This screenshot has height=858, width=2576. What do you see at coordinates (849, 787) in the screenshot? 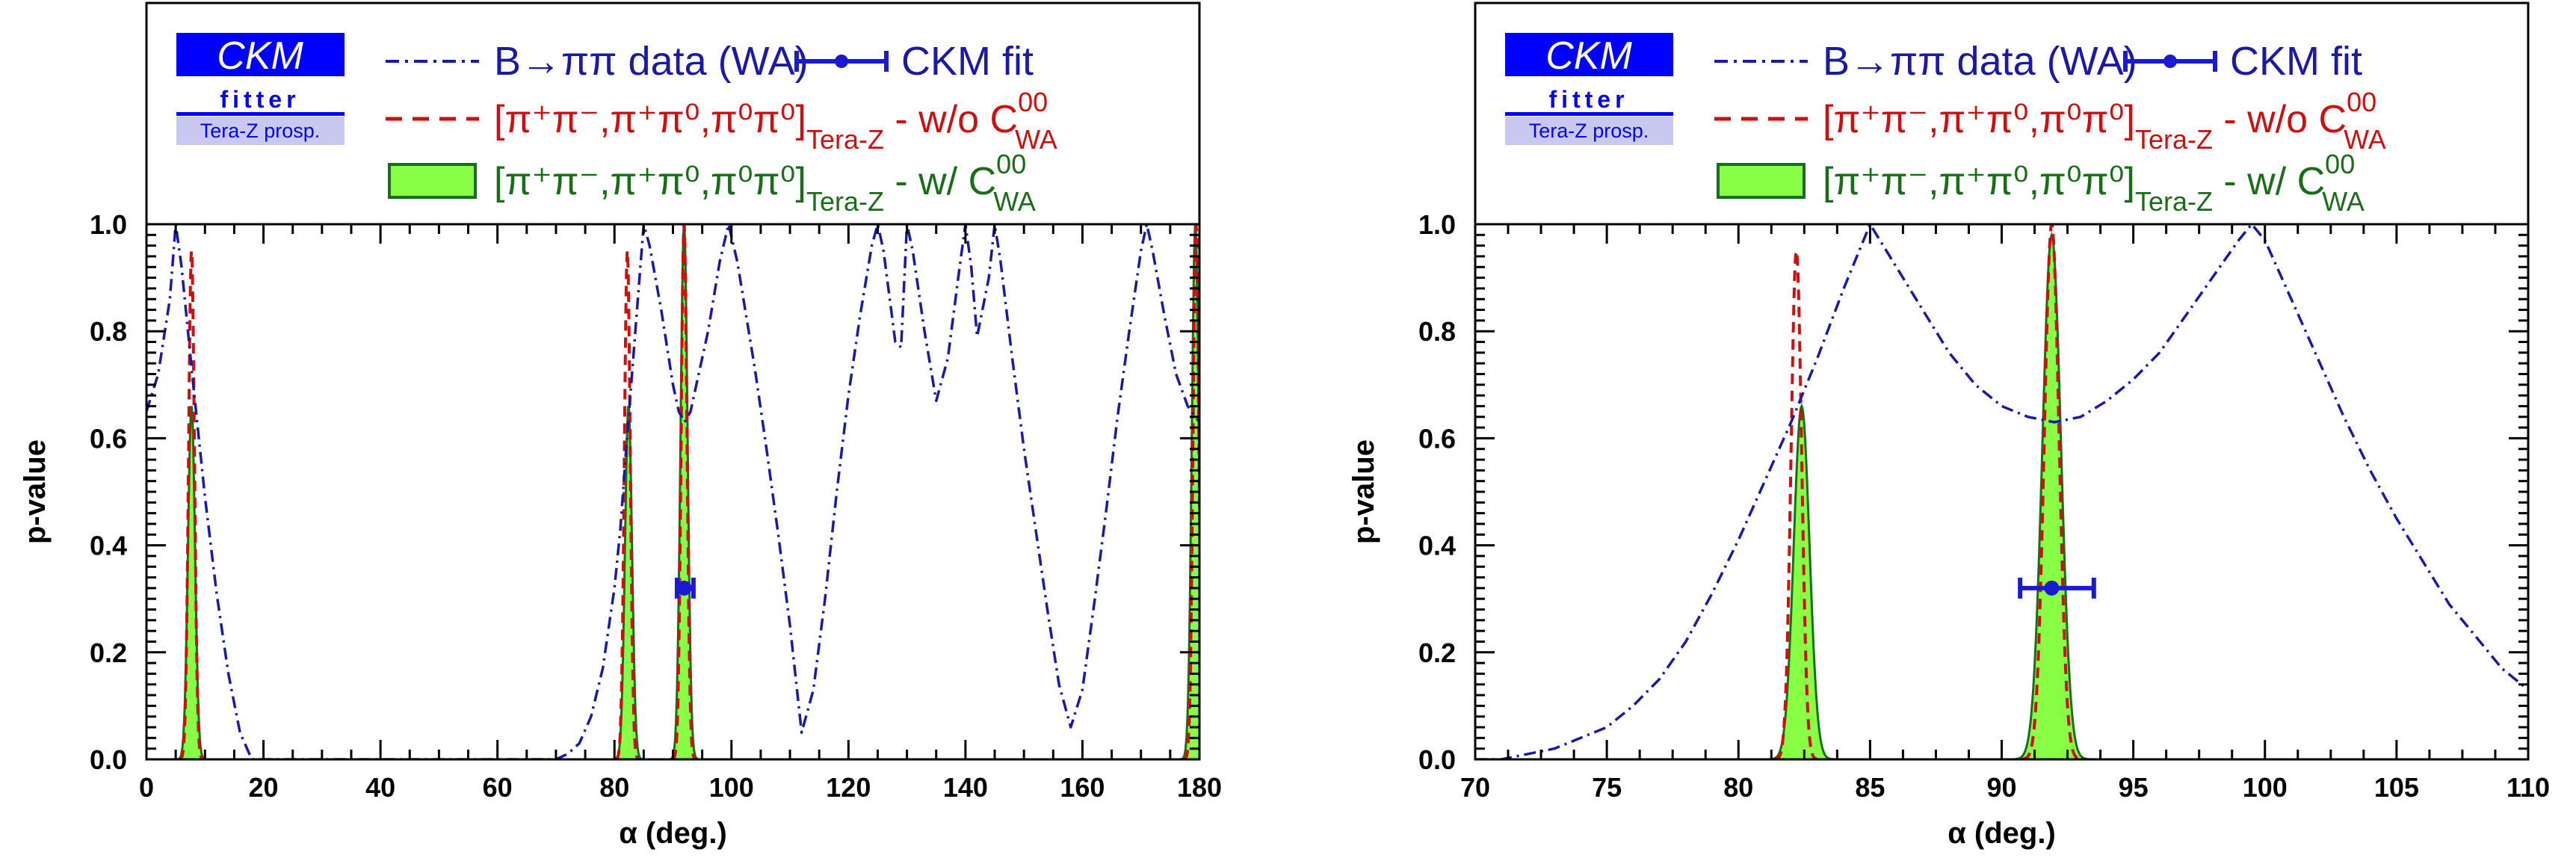
I see `x-tick-label: 120` at bounding box center [849, 787].